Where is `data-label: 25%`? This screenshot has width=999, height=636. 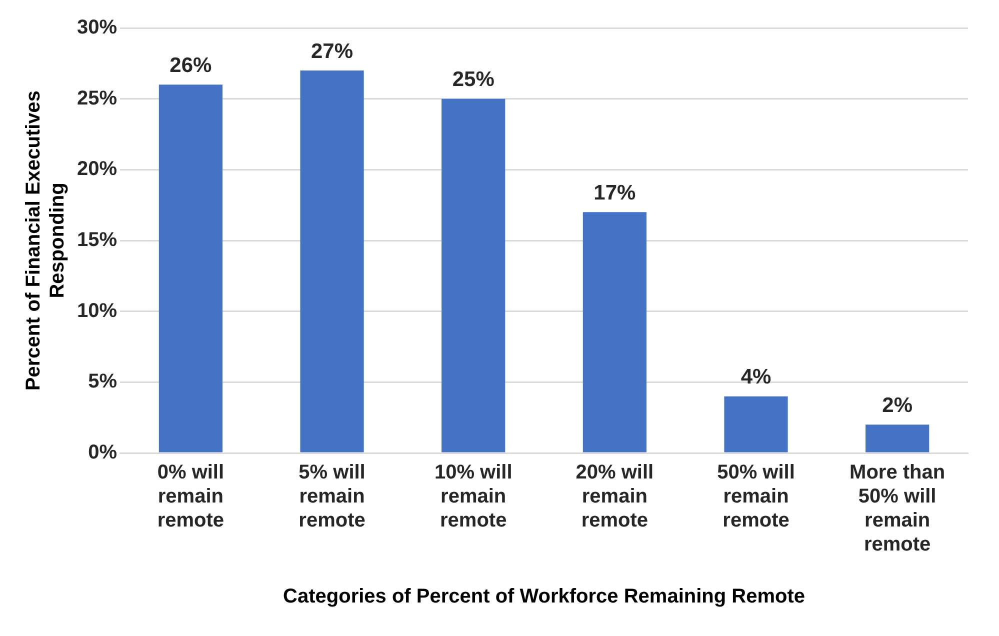 data-label: 25% is located at coordinates (473, 80).